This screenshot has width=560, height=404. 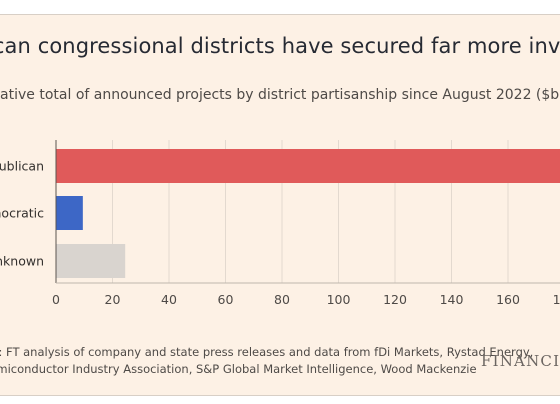 I want to click on category-label: Democratic, so click(x=22, y=213).